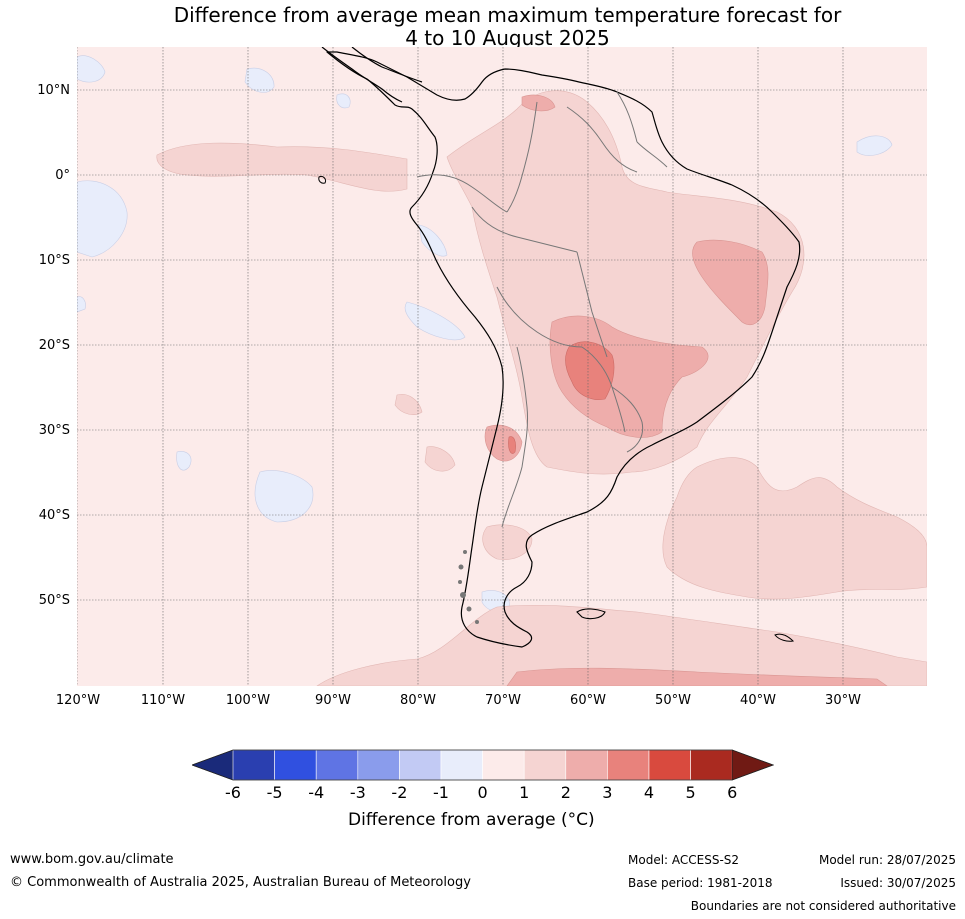 This screenshot has width=965, height=919. What do you see at coordinates (758, 700) in the screenshot?
I see `lon-label-40w: 40°W` at bounding box center [758, 700].